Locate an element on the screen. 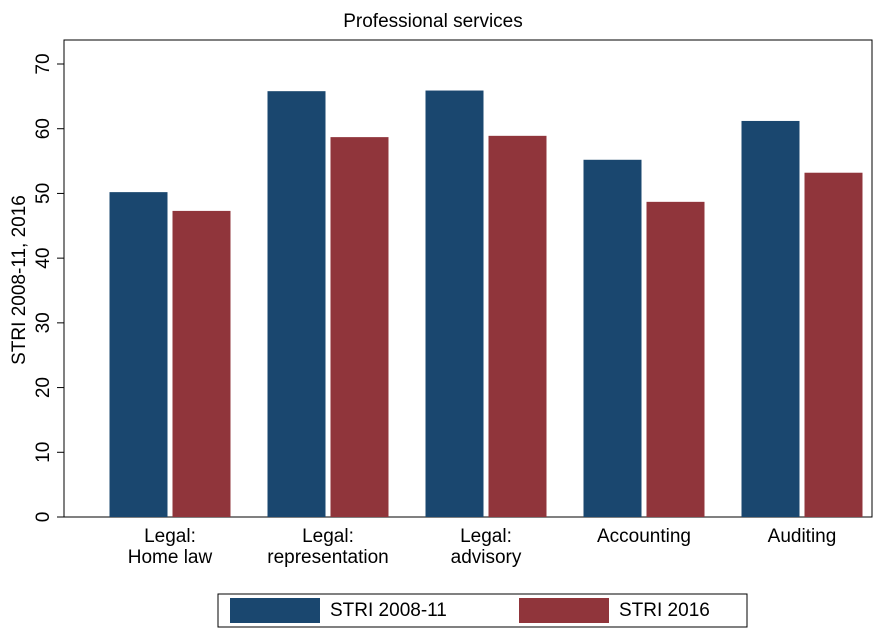 This screenshot has width=883, height=628. legend-label: STRI 2016 is located at coordinates (664, 610).